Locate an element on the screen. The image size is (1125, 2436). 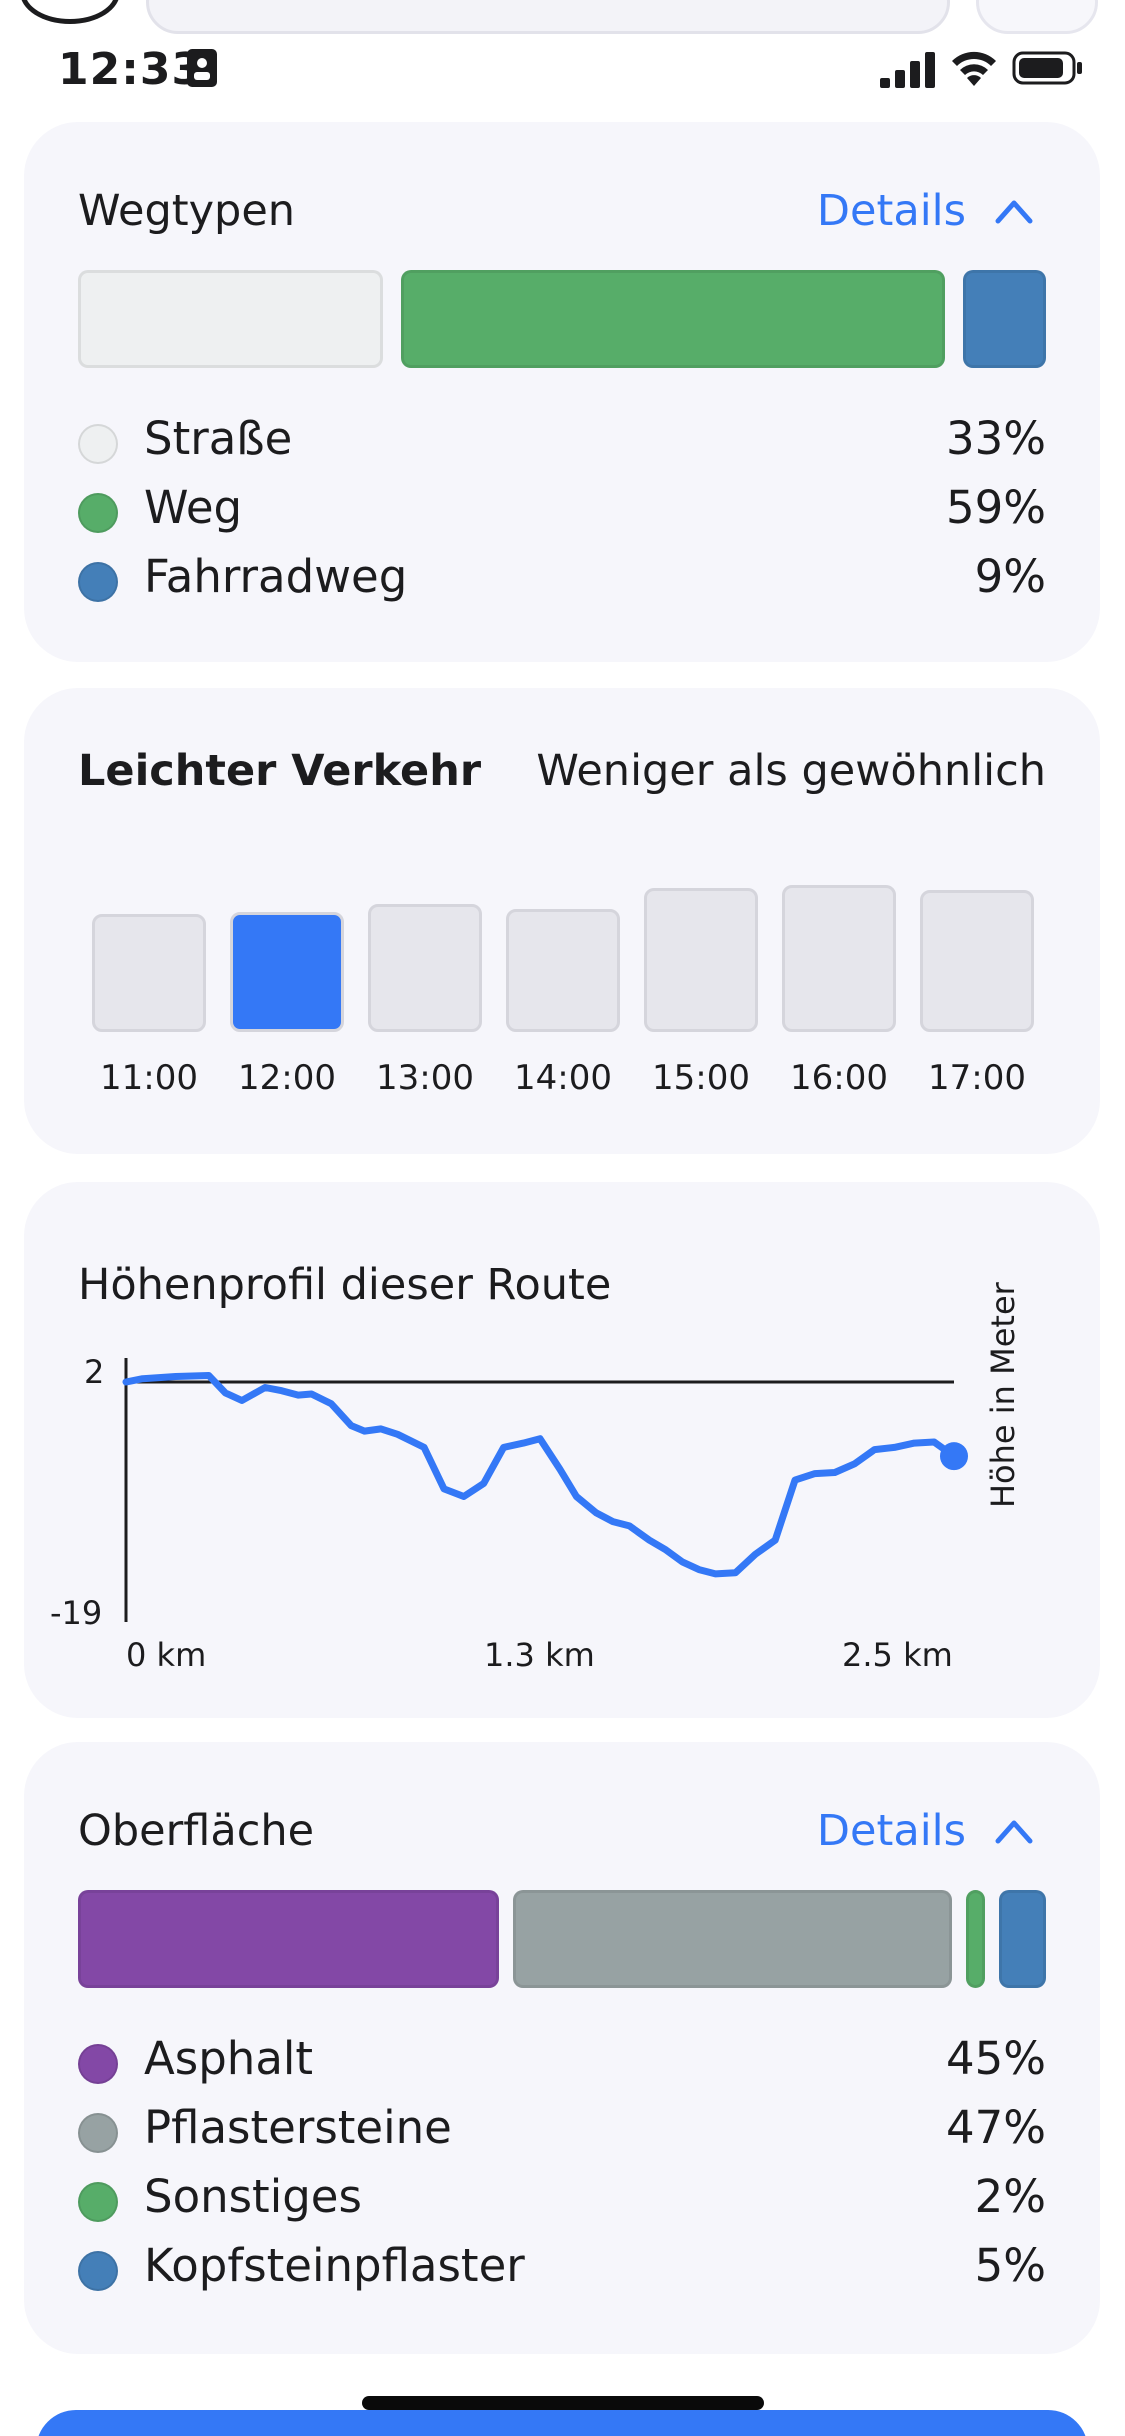
profile-button is located at coordinates (70, 12).